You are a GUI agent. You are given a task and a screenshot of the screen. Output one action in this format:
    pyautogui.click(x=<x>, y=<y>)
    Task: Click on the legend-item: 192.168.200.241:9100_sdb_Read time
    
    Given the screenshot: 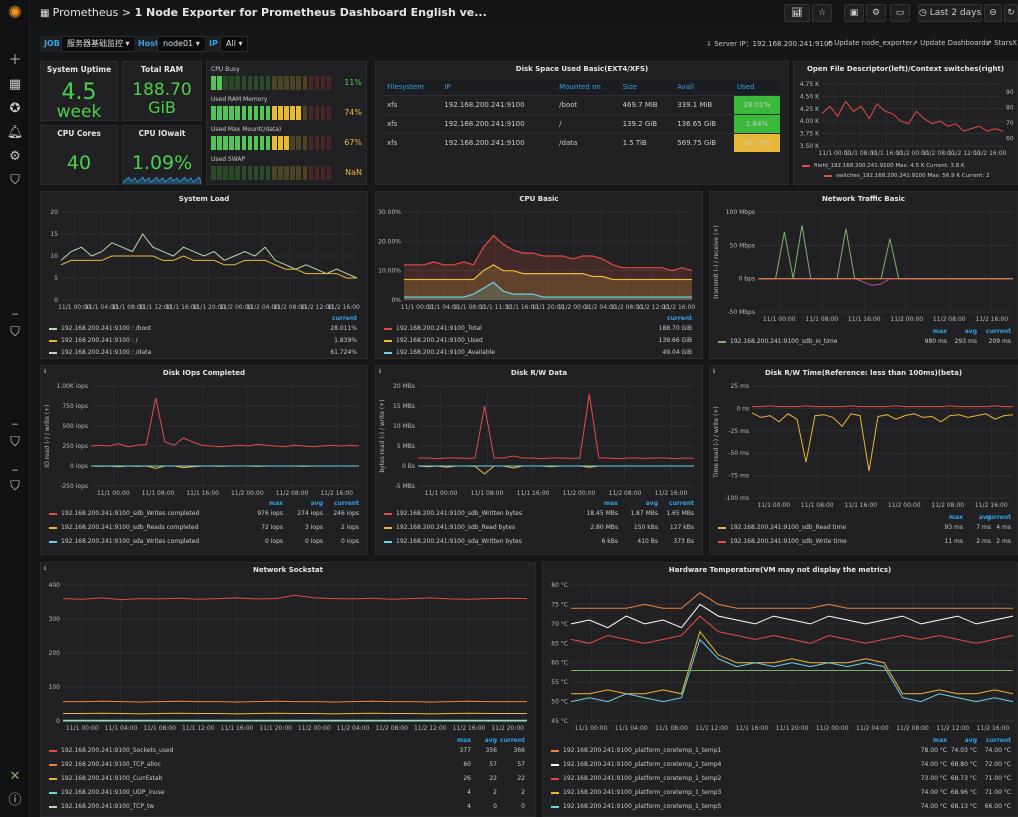 What is the action you would take?
    pyautogui.click(x=864, y=529)
    